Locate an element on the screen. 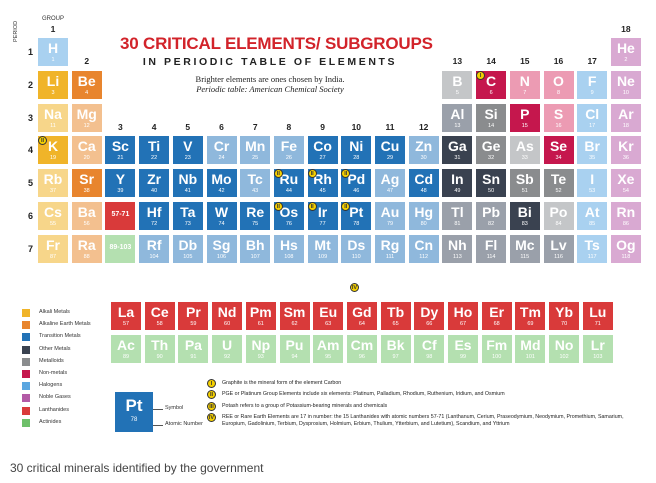  period-axis-label: PERIOD is located at coordinates (16, 31).